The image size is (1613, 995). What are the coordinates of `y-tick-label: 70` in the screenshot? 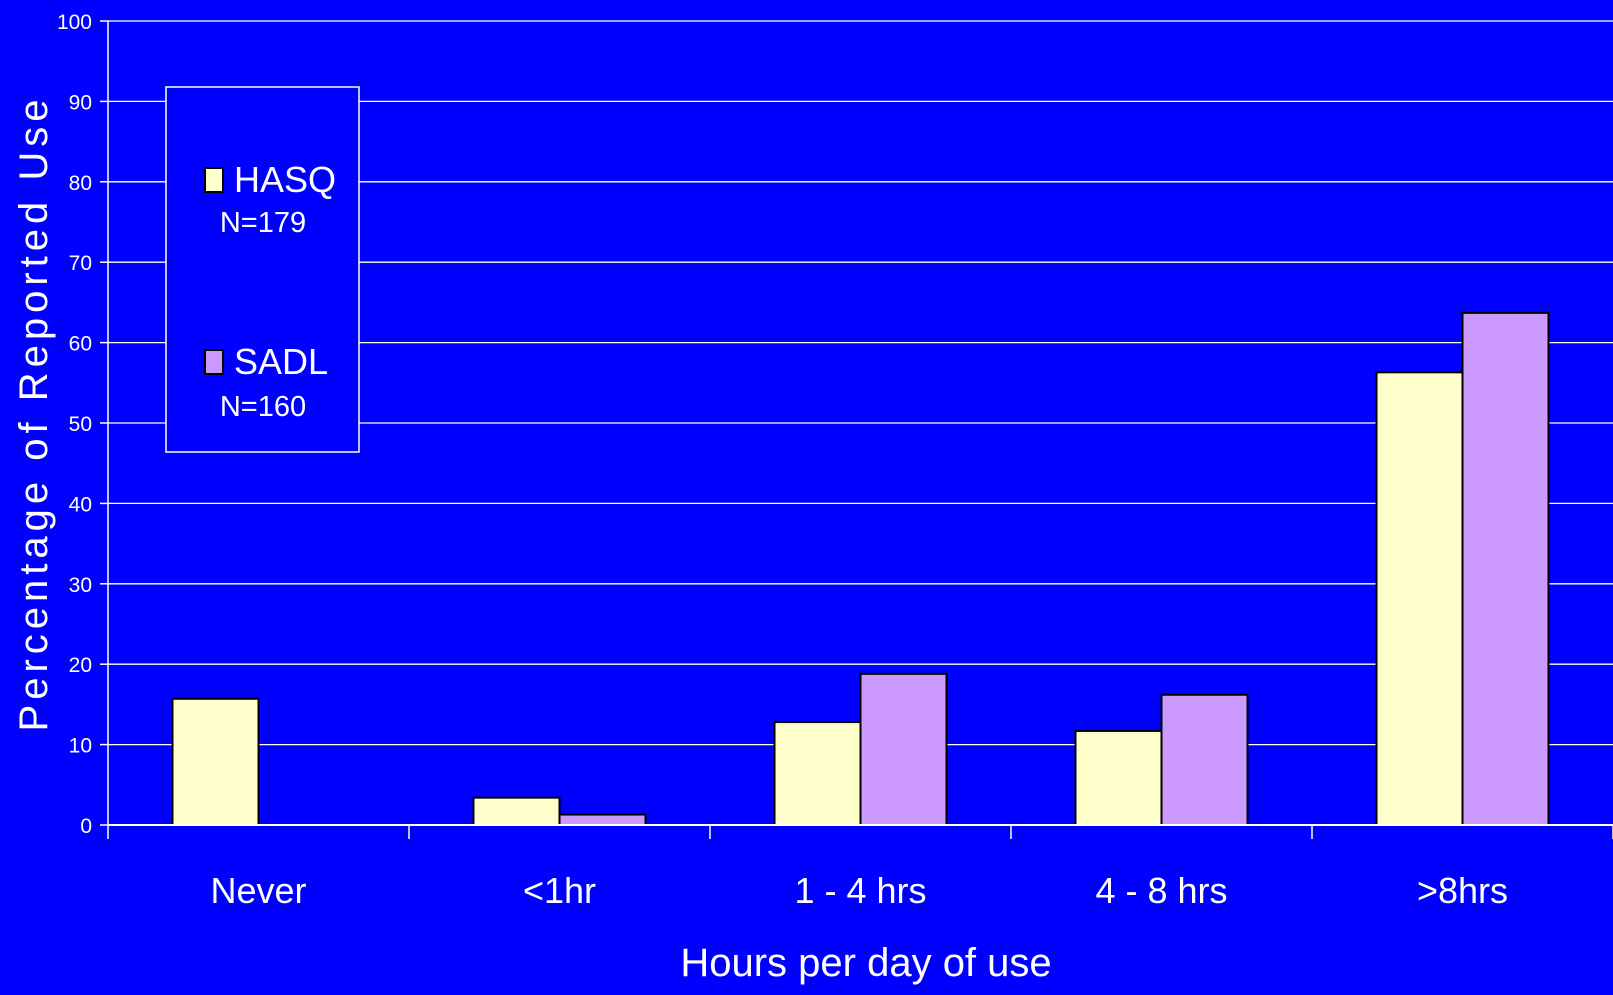 It's located at (80, 263).